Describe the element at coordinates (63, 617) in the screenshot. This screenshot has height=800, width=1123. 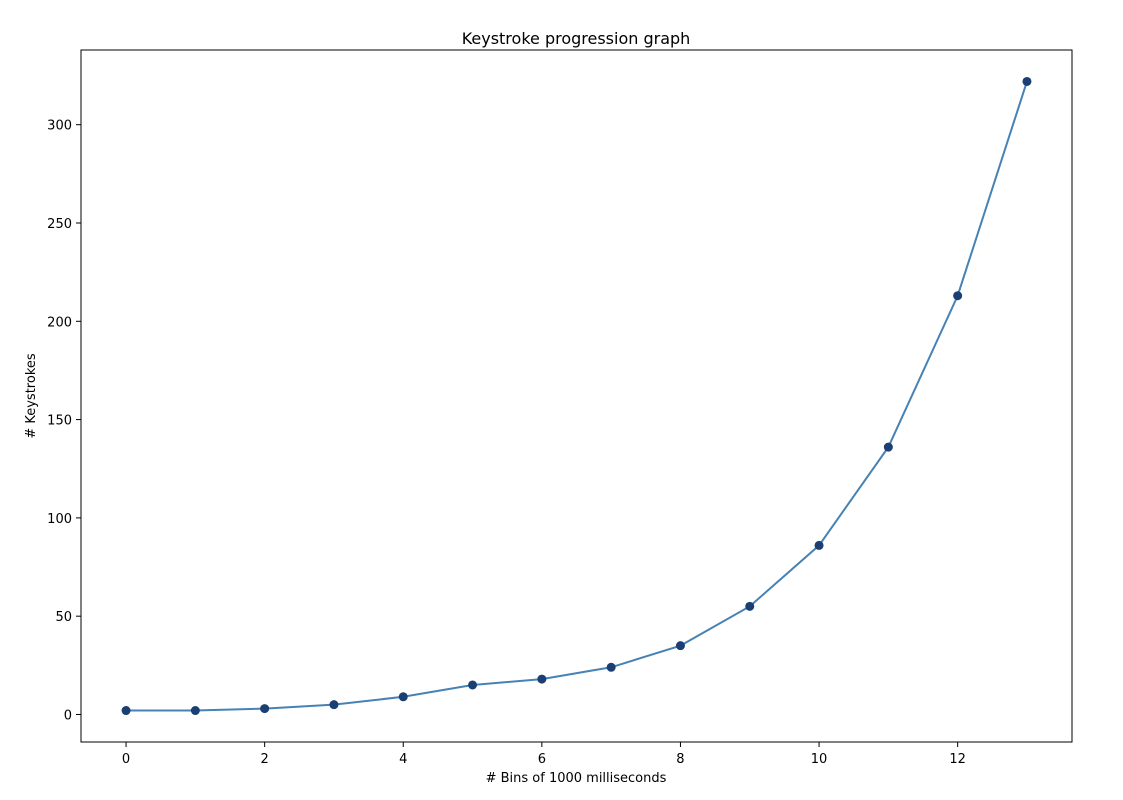
I see `y-tick-label: 50` at that location.